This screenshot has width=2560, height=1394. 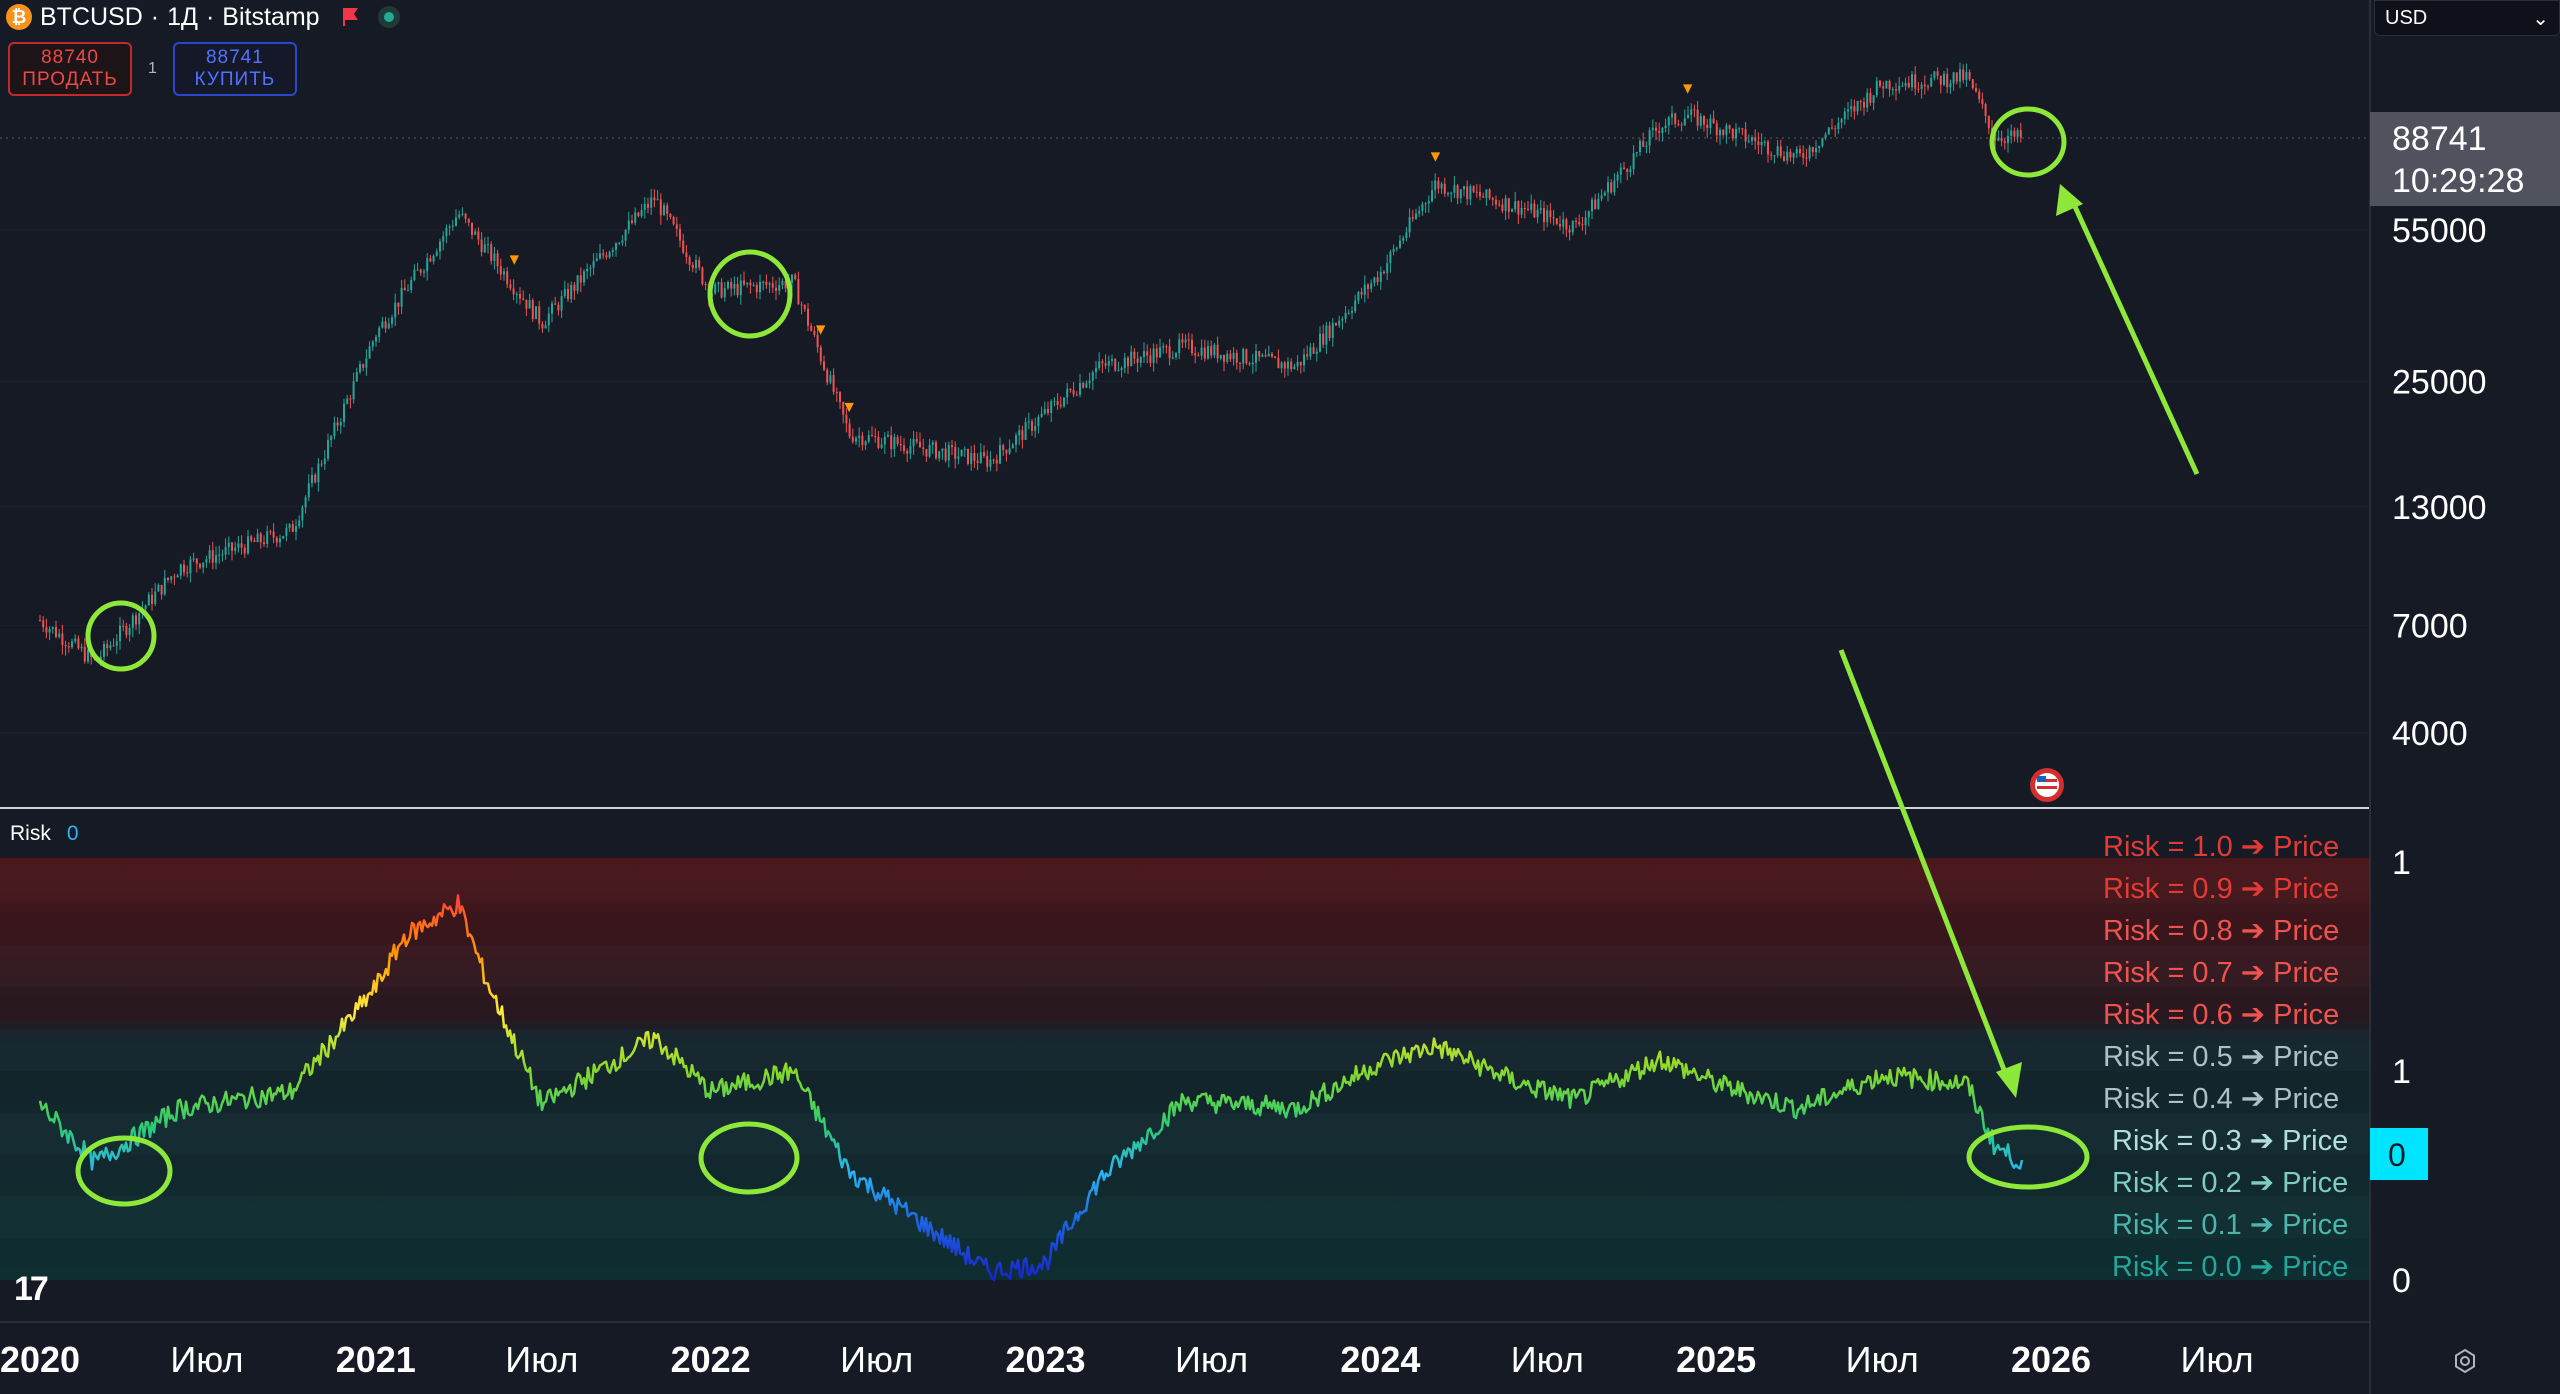 I want to click on price-axis-label: 7000, so click(x=2430, y=627).